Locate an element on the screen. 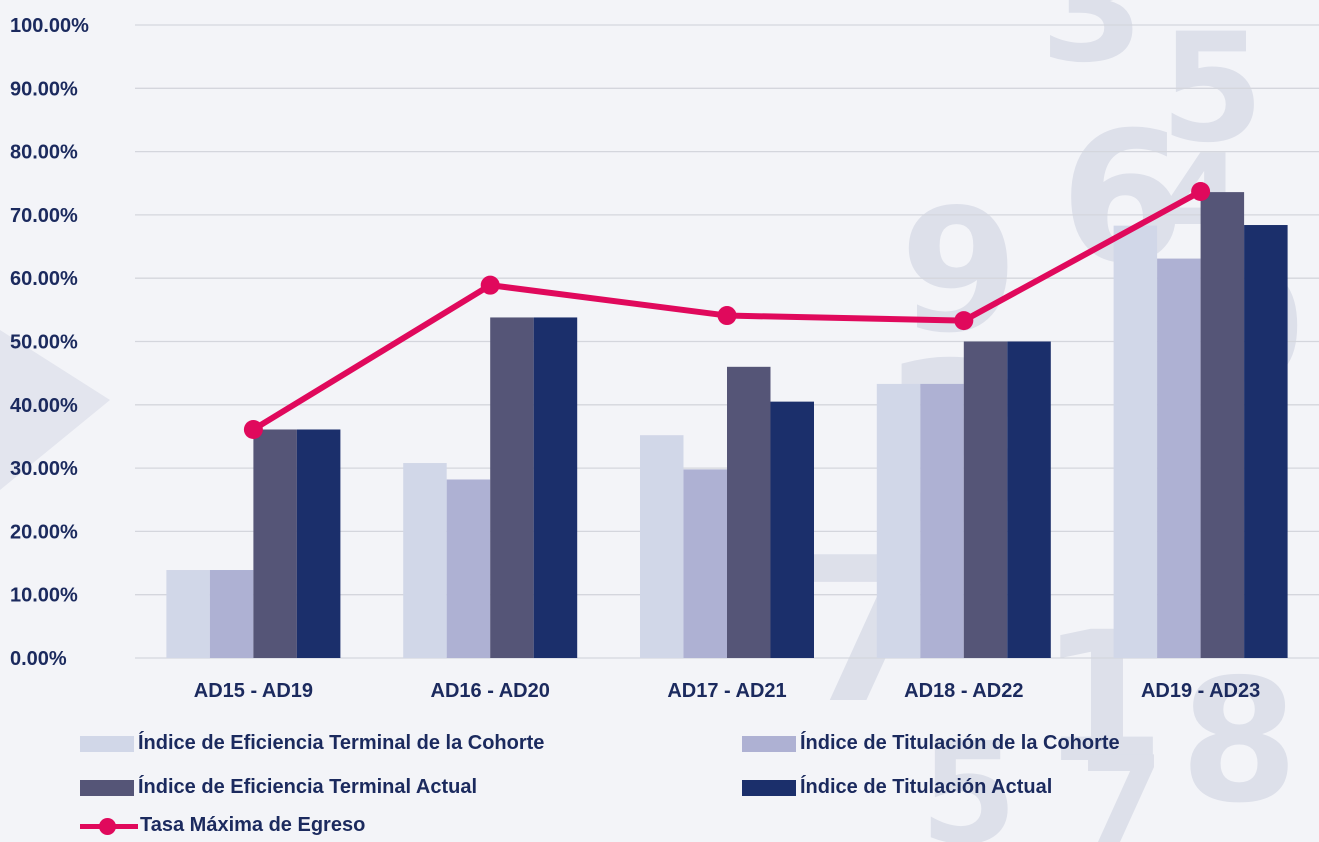 Image resolution: width=1319 pixels, height=842 pixels. legend-swatch-titulacion-cohorte is located at coordinates (769, 743).